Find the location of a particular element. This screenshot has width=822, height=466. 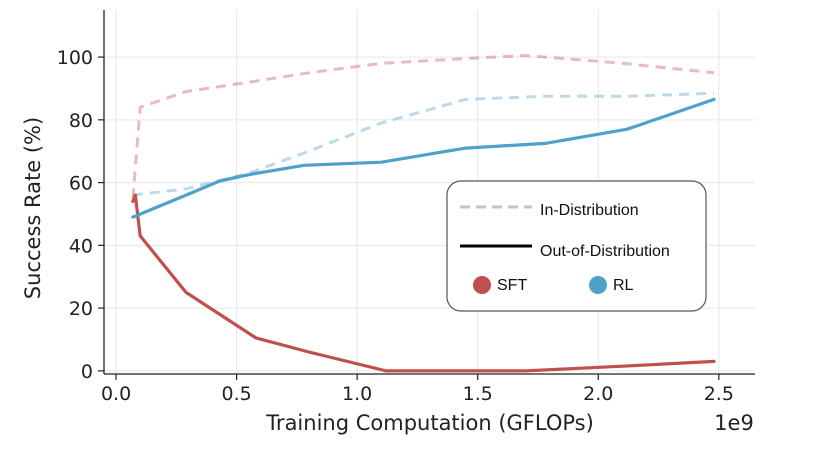

y-axis-label: Success Rate (%) is located at coordinates (33, 208).